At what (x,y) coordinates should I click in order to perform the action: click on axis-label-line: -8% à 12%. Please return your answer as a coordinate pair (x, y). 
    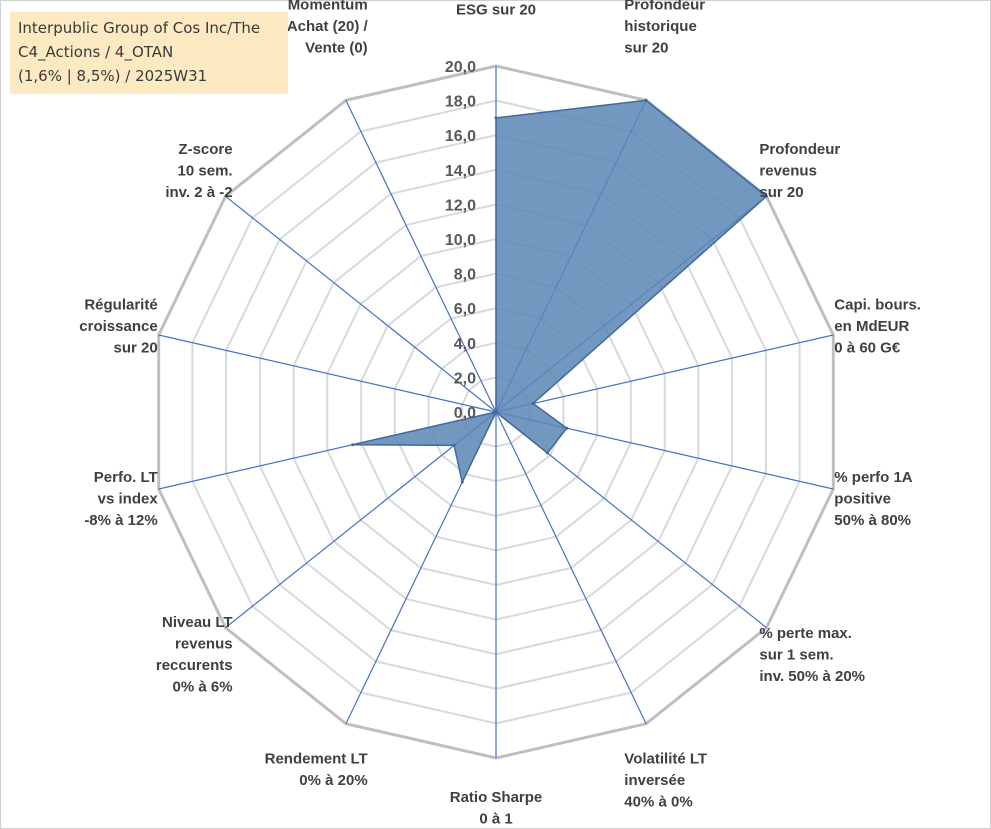
    Looking at the image, I should click on (120, 520).